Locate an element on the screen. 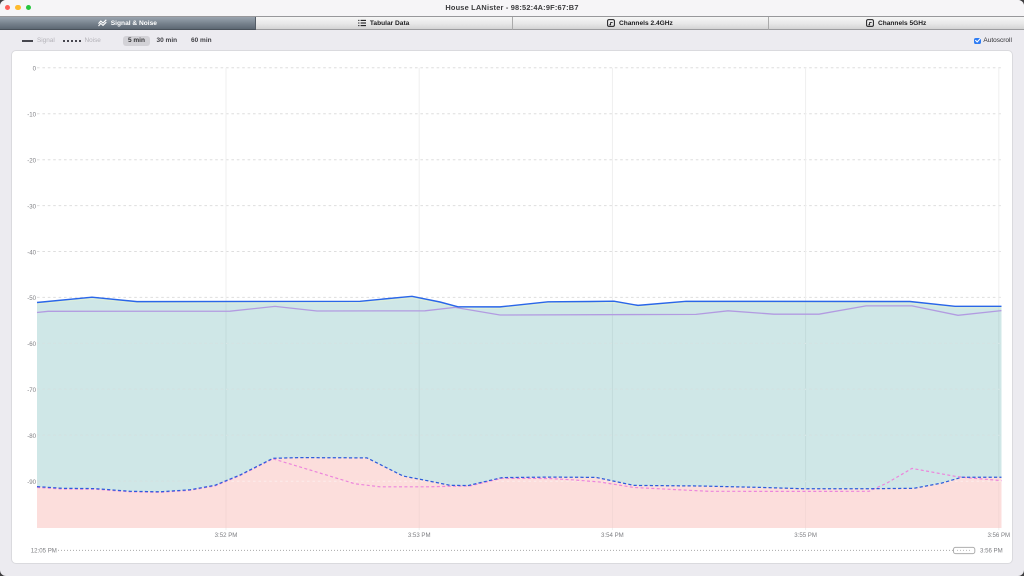 This screenshot has height=576, width=1024. svg-text: 3:55 PM is located at coordinates (805, 535).